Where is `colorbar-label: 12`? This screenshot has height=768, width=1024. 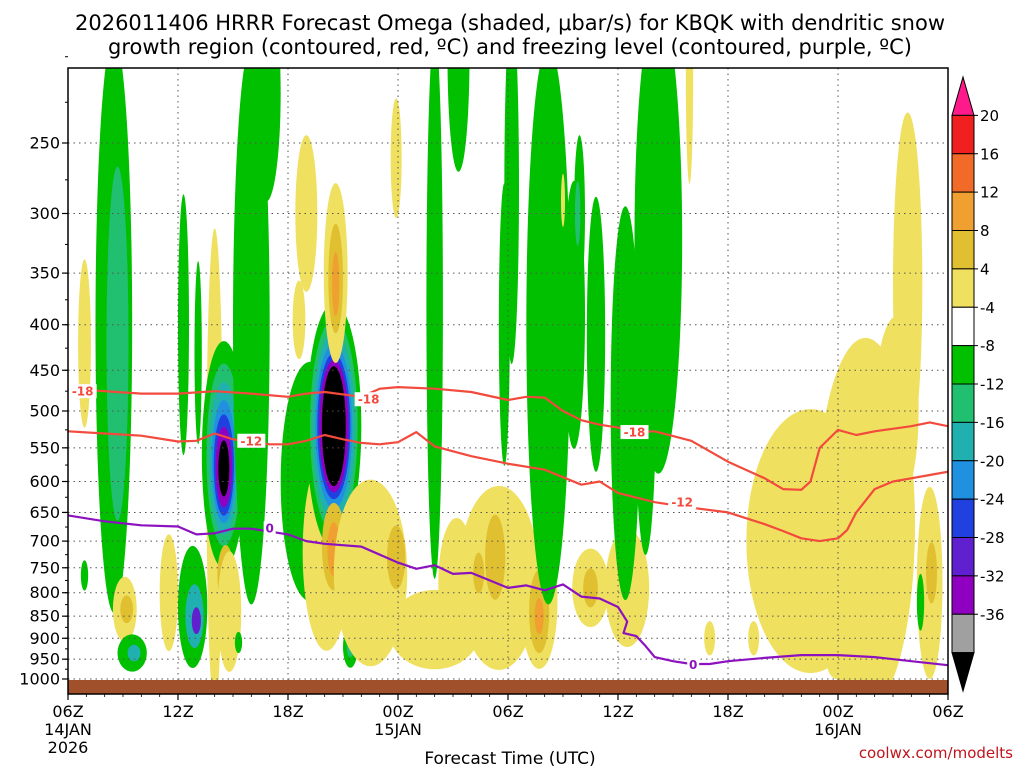
colorbar-label: 12 is located at coordinates (989, 193).